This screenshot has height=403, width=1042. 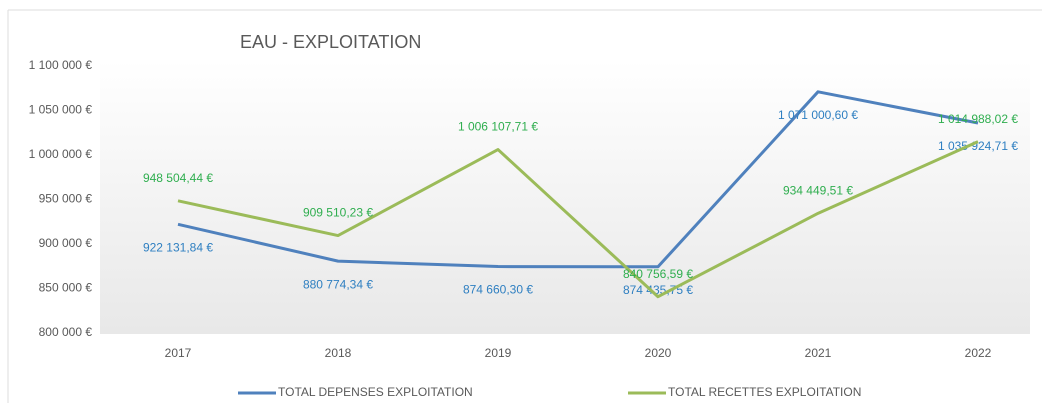 I want to click on data-label: 1 014 988,02 €, so click(x=978, y=119).